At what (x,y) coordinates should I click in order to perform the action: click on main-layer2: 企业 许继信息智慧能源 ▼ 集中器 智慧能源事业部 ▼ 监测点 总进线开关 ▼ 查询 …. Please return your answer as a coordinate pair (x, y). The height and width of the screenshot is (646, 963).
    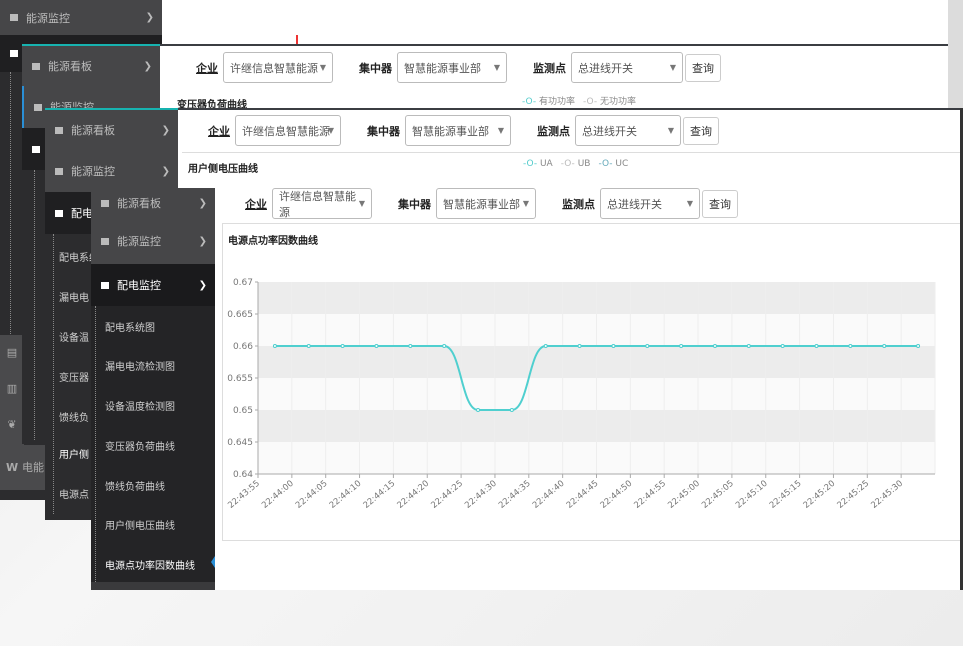
    Looking at the image, I should click on (554, 77).